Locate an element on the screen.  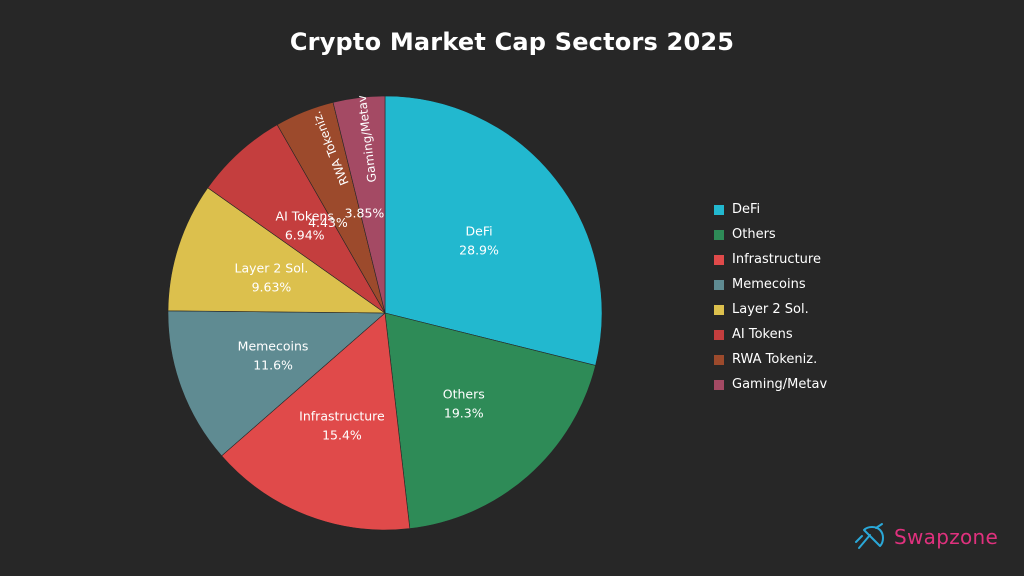
brand-logo: Swapzone is located at coordinates (926, 537).